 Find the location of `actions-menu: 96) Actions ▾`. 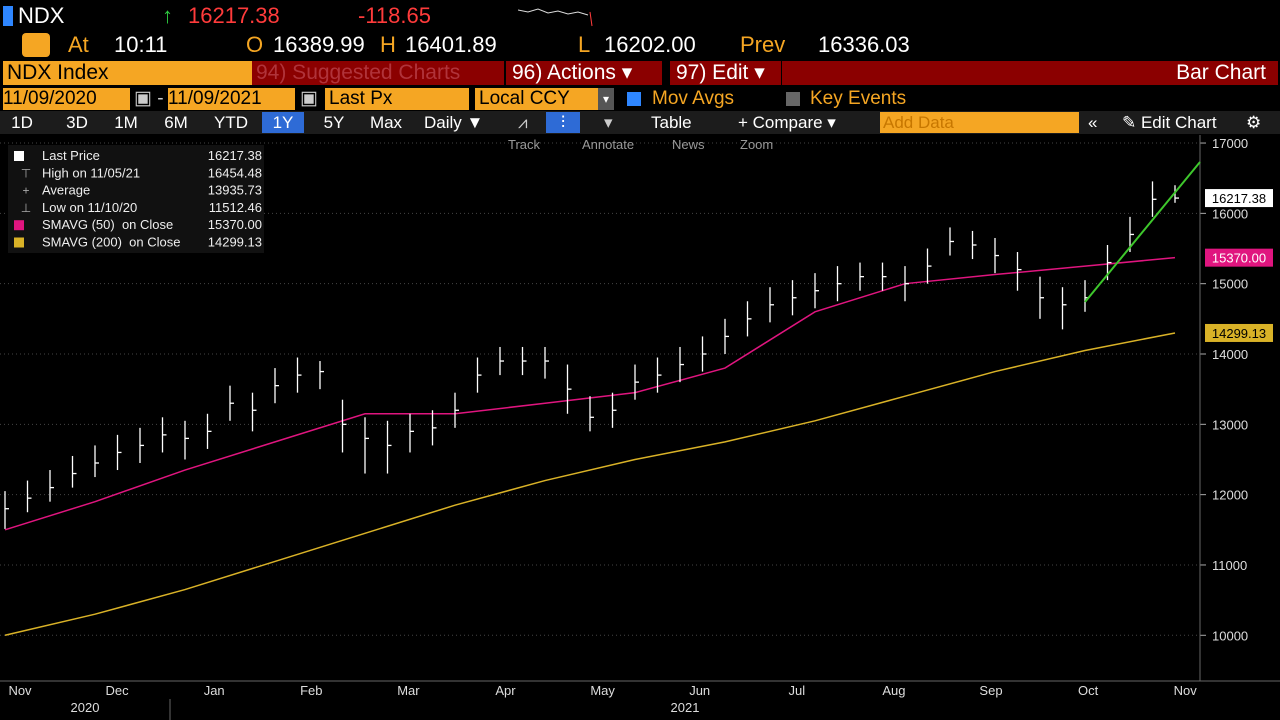

actions-menu: 96) Actions ▾ is located at coordinates (584, 73).